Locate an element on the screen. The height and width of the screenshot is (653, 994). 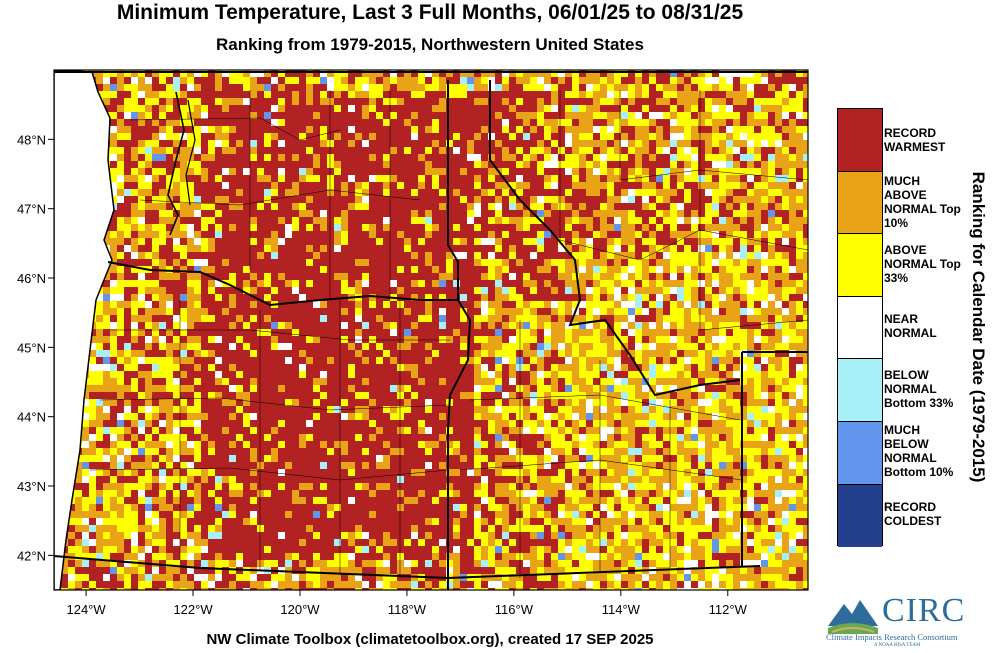
lat-tick-label: 45°N is located at coordinates (31, 347).